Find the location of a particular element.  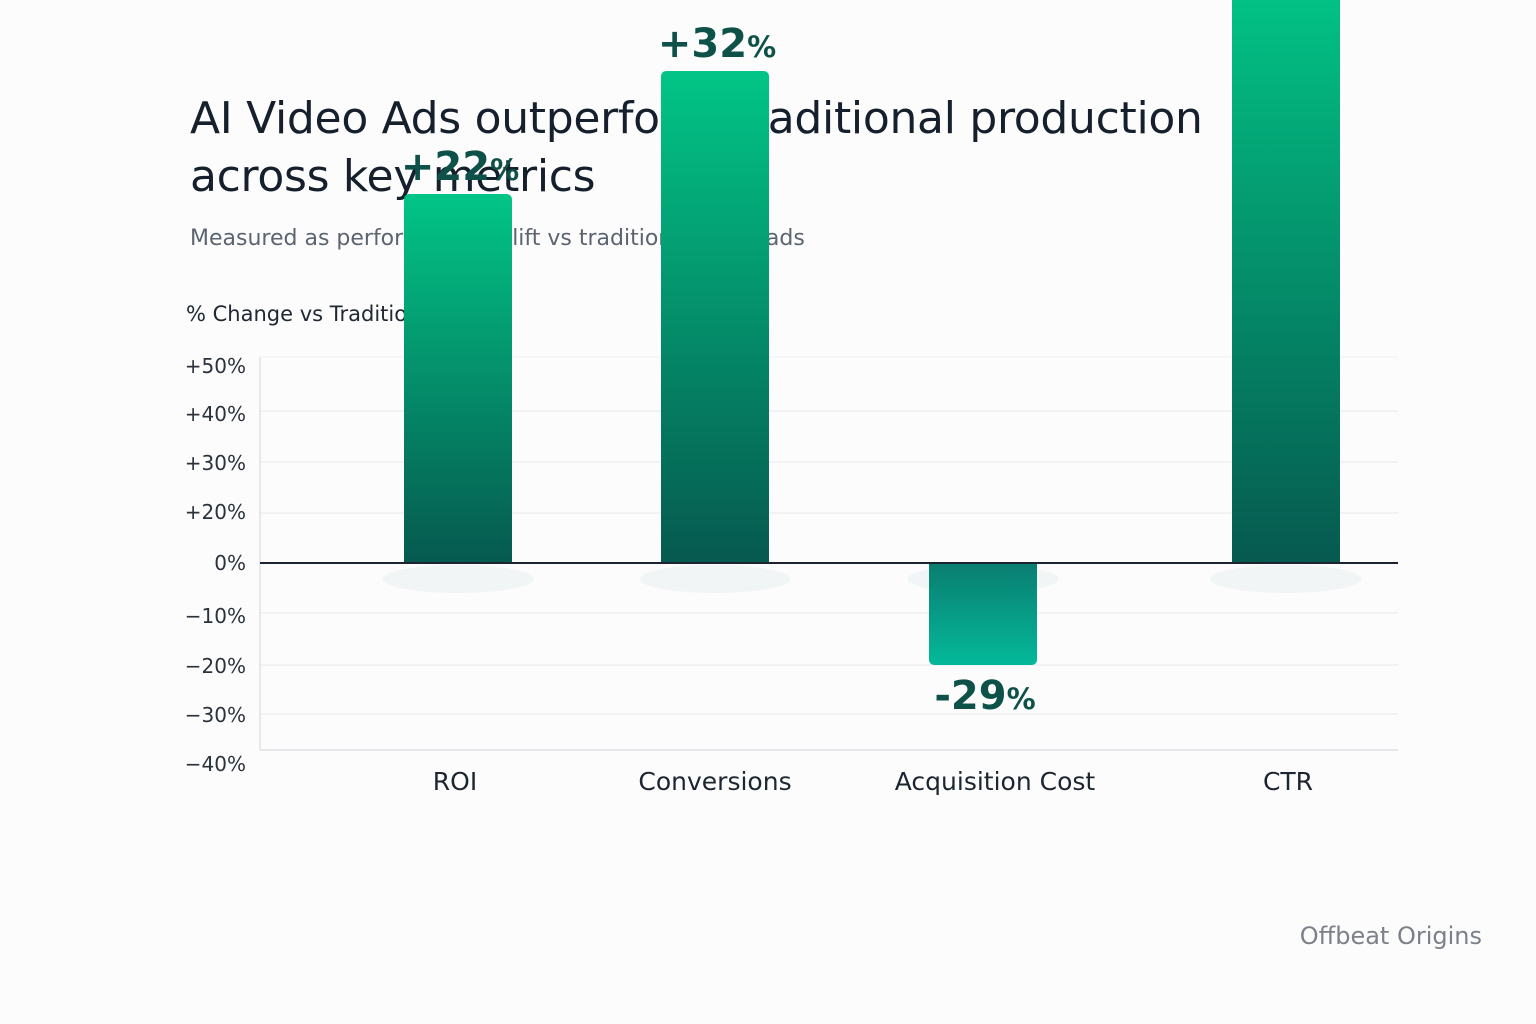

data-label: -29% is located at coordinates (984, 696).